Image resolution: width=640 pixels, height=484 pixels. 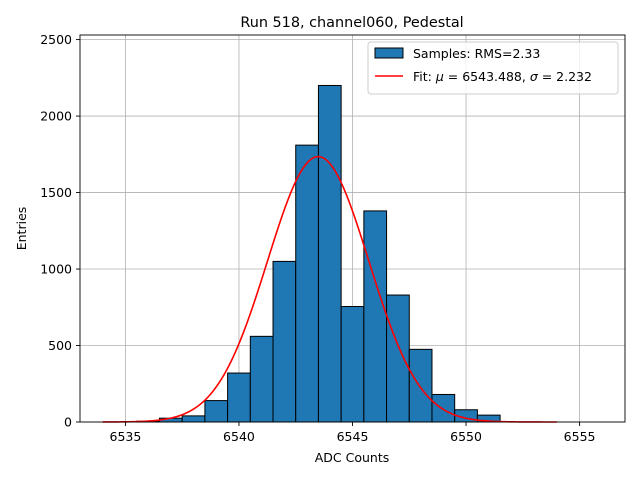 I want to click on y-tick-label: 1500, so click(x=56, y=192).